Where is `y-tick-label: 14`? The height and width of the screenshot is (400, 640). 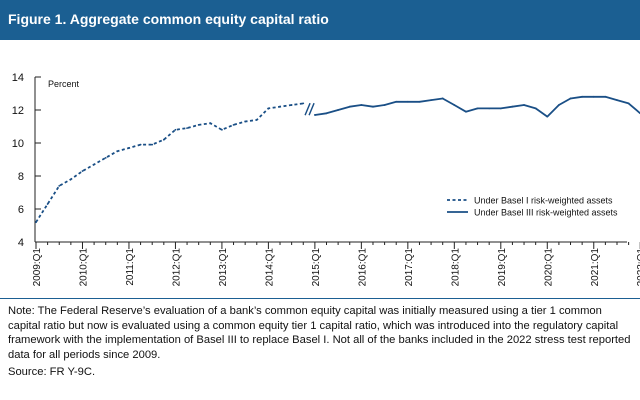
y-tick-label: 14 is located at coordinates (18, 78).